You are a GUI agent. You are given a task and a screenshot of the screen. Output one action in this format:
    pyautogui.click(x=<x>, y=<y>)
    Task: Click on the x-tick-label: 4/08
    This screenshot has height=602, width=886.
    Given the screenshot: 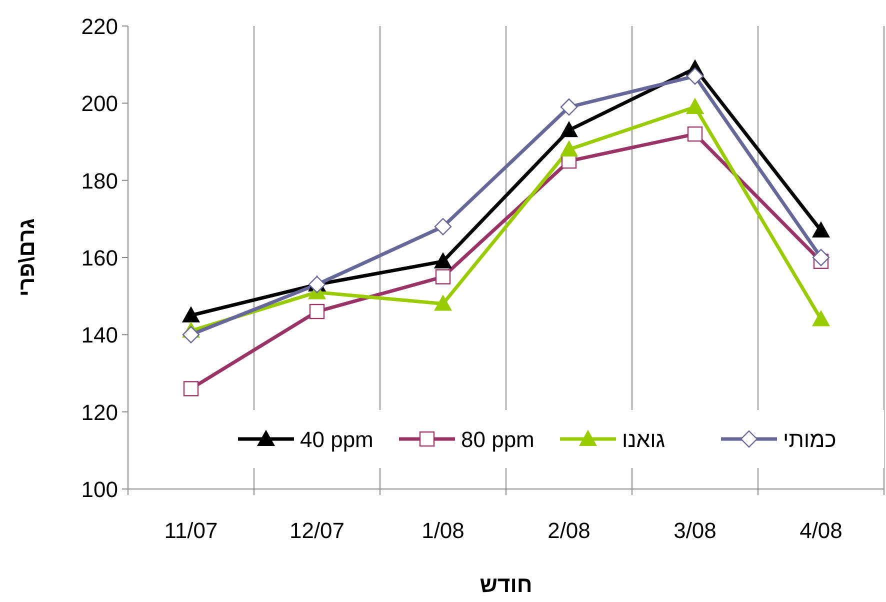 What is the action you would take?
    pyautogui.click(x=821, y=530)
    